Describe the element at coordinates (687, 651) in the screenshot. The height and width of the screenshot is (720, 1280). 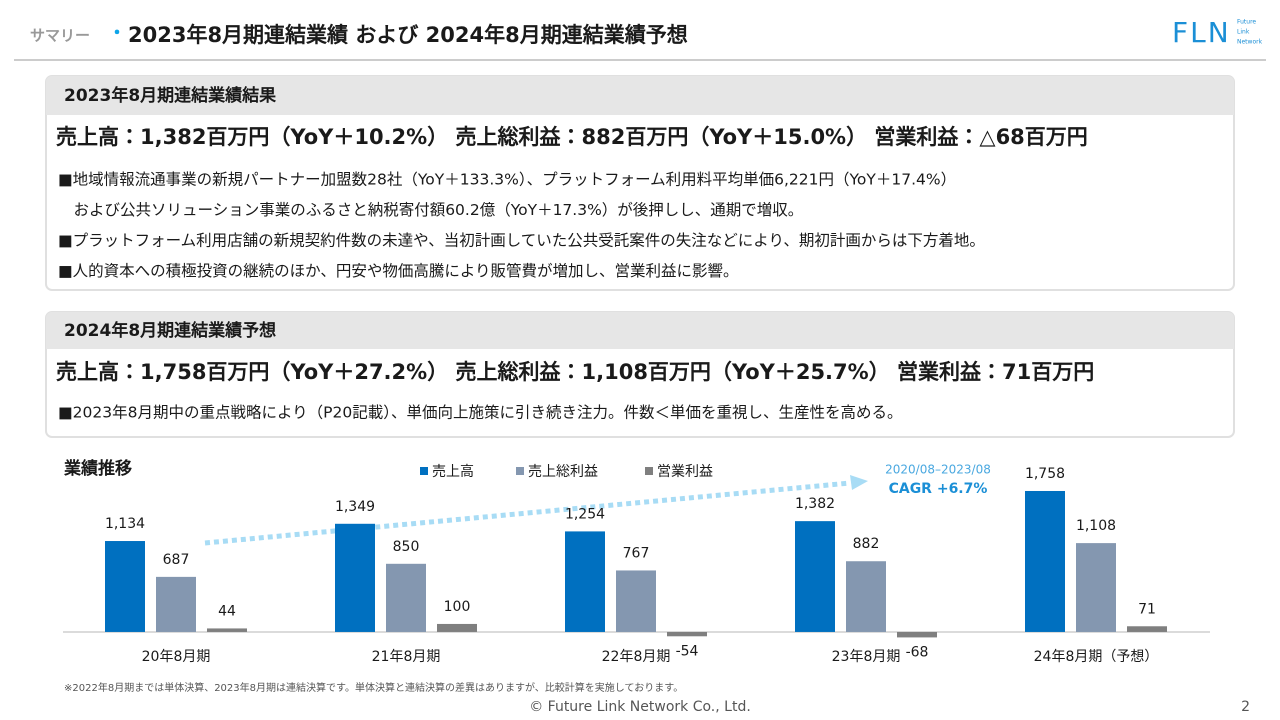
I see `value-label: -54` at that location.